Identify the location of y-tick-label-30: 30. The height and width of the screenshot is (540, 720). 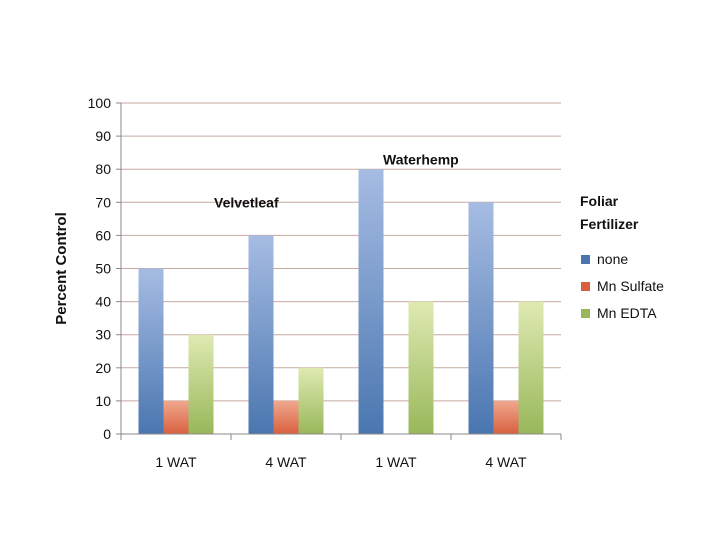
(103, 335).